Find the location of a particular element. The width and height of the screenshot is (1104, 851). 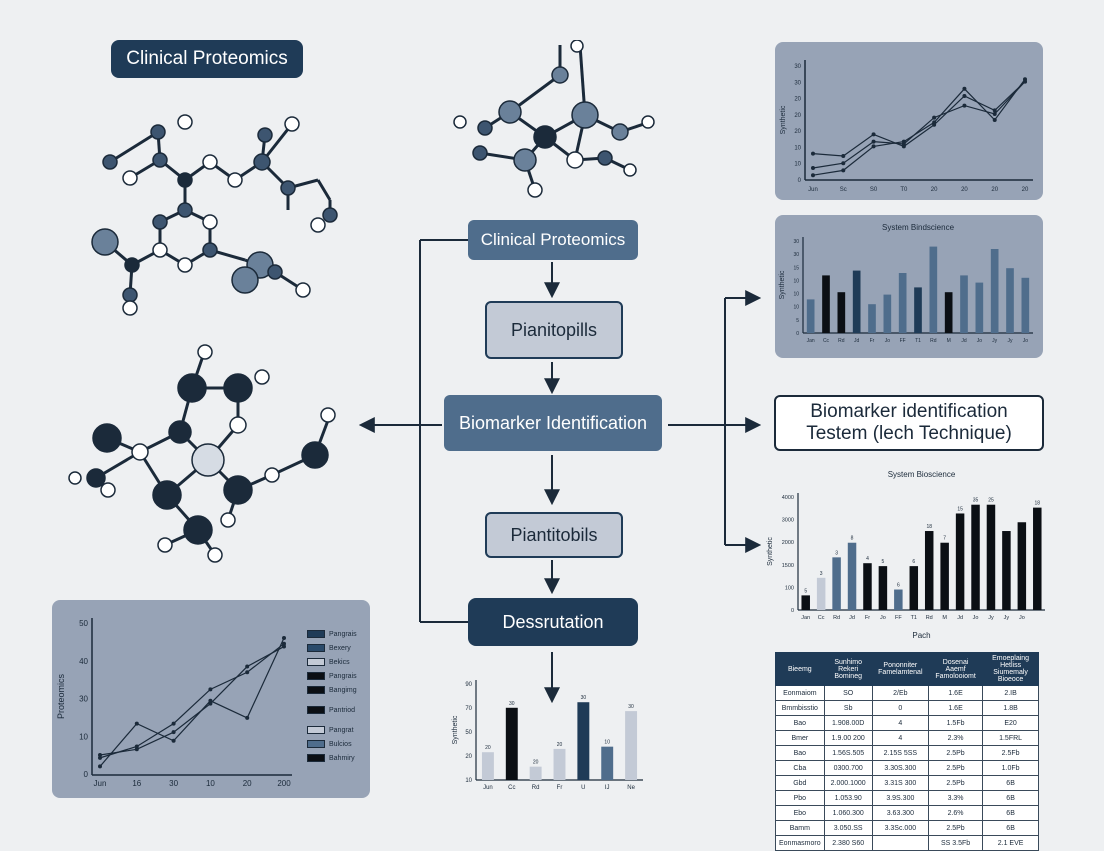

table-cell: 1.6E is located at coordinates (955, 693).